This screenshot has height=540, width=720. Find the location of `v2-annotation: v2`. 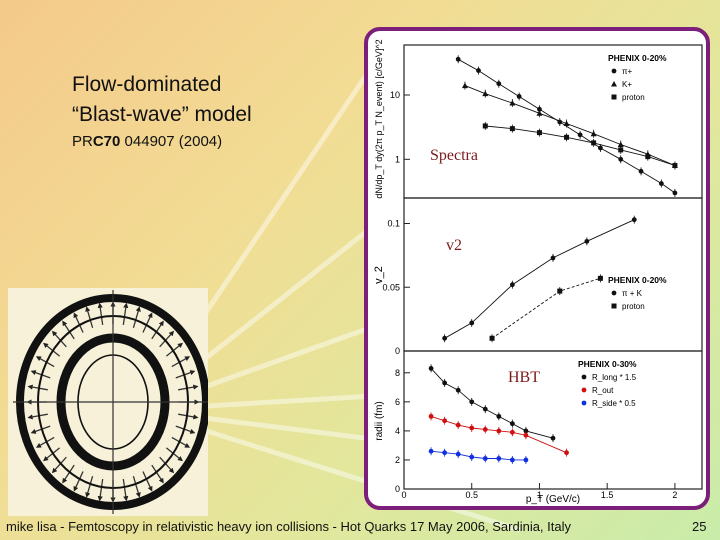

v2-annotation: v2 is located at coordinates (454, 245).